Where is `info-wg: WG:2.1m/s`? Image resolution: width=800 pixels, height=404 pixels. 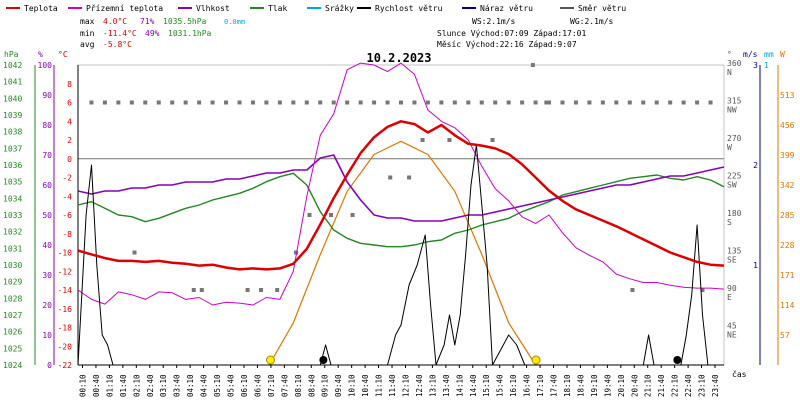
info-wg: WG:2.1m/s is located at coordinates (592, 21).